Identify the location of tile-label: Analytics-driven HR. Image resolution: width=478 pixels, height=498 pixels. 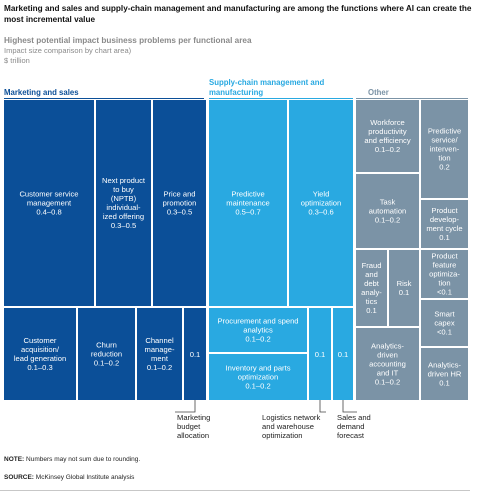
(445, 370).